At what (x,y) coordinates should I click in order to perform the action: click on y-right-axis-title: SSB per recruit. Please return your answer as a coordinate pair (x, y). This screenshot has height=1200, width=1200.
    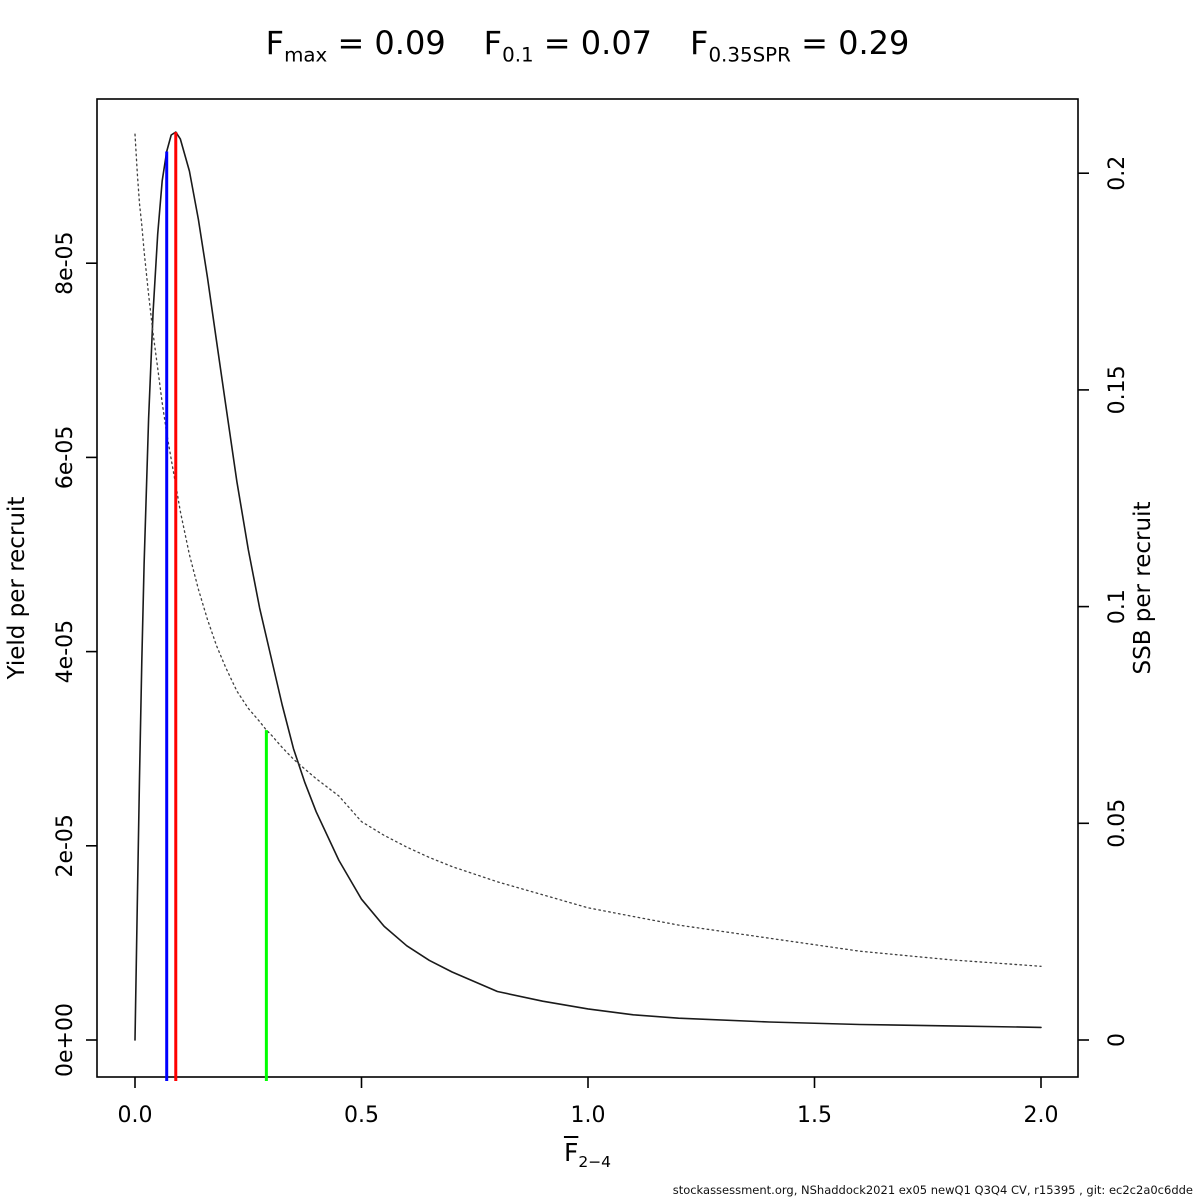
    Looking at the image, I should click on (1143, 588).